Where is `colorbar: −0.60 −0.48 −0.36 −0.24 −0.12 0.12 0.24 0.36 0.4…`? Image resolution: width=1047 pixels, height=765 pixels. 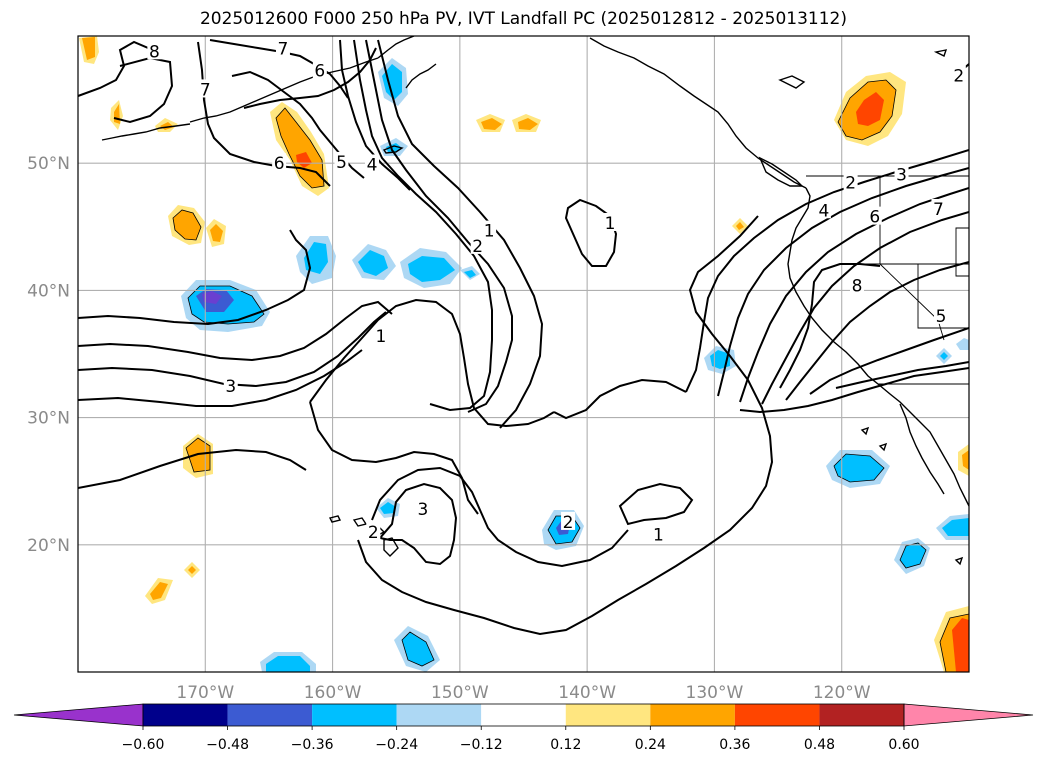
colorbar: −0.60 −0.48 −0.36 −0.24 −0.12 0.12 0.24 0.36 0.4… is located at coordinates (523, 728).